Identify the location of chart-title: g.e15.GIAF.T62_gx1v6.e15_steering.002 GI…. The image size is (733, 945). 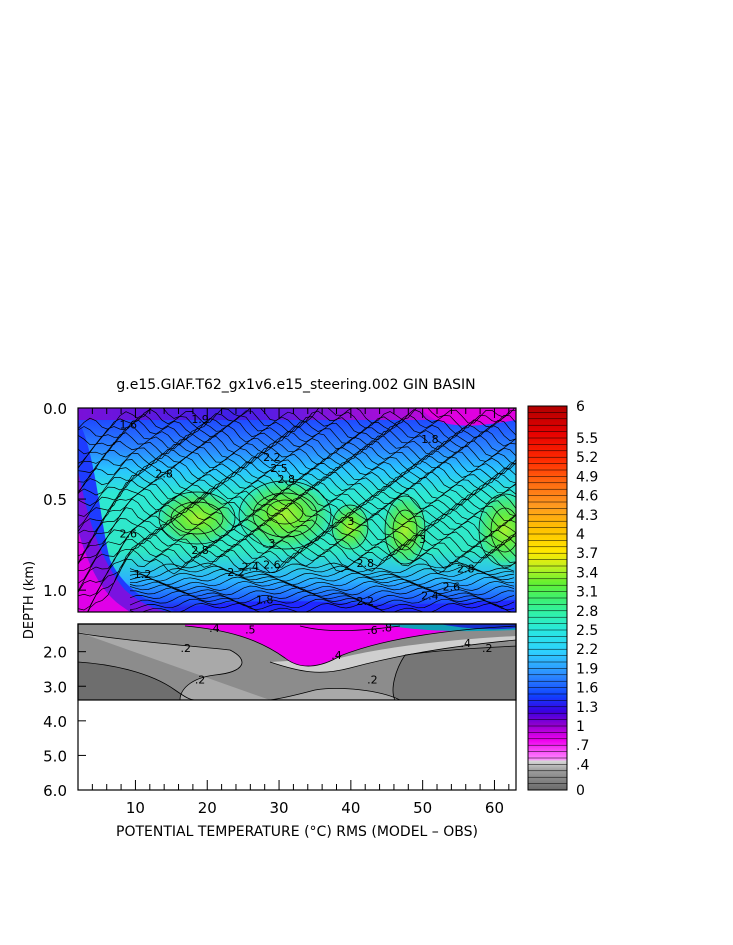
(295, 385).